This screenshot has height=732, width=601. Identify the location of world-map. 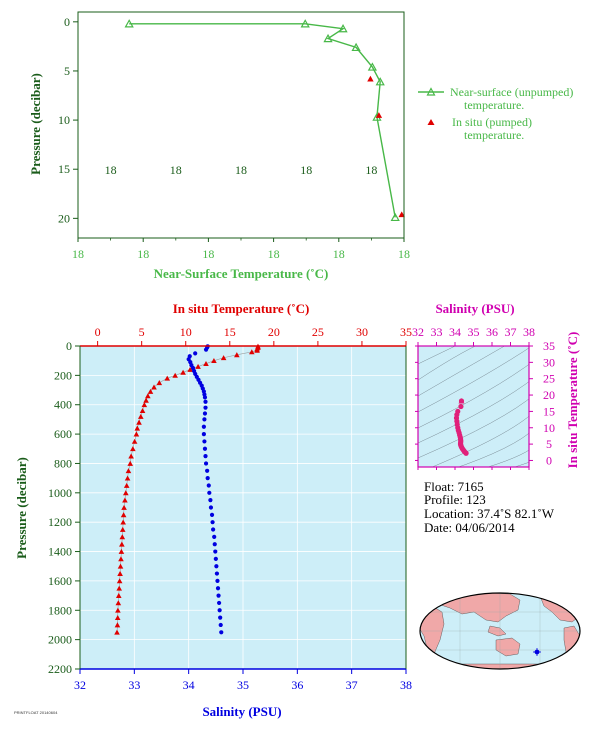
(500, 631).